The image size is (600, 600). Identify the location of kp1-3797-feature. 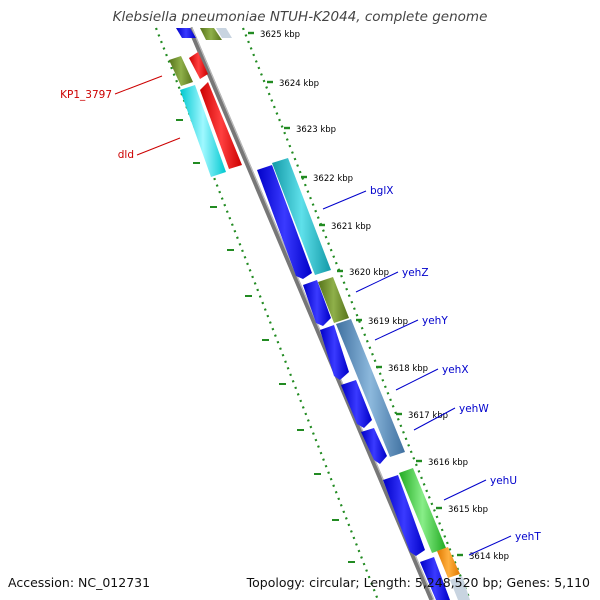
(181, 71).